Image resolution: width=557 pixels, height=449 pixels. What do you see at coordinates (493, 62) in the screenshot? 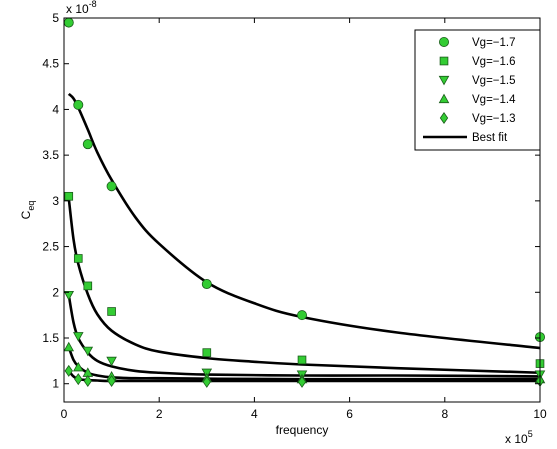
I see `legend-label: Vg=−1.6` at bounding box center [493, 62].